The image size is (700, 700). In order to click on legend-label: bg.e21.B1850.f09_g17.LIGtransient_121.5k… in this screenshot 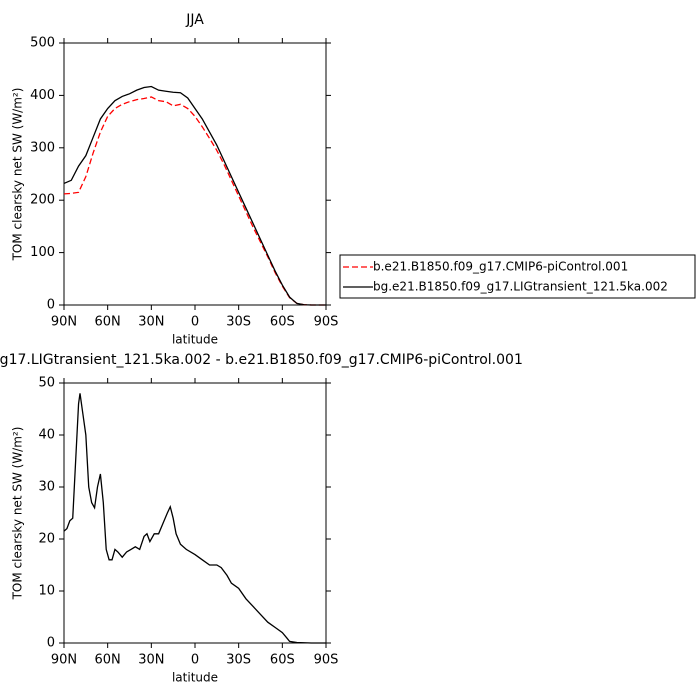, I will do `click(520, 287)`.